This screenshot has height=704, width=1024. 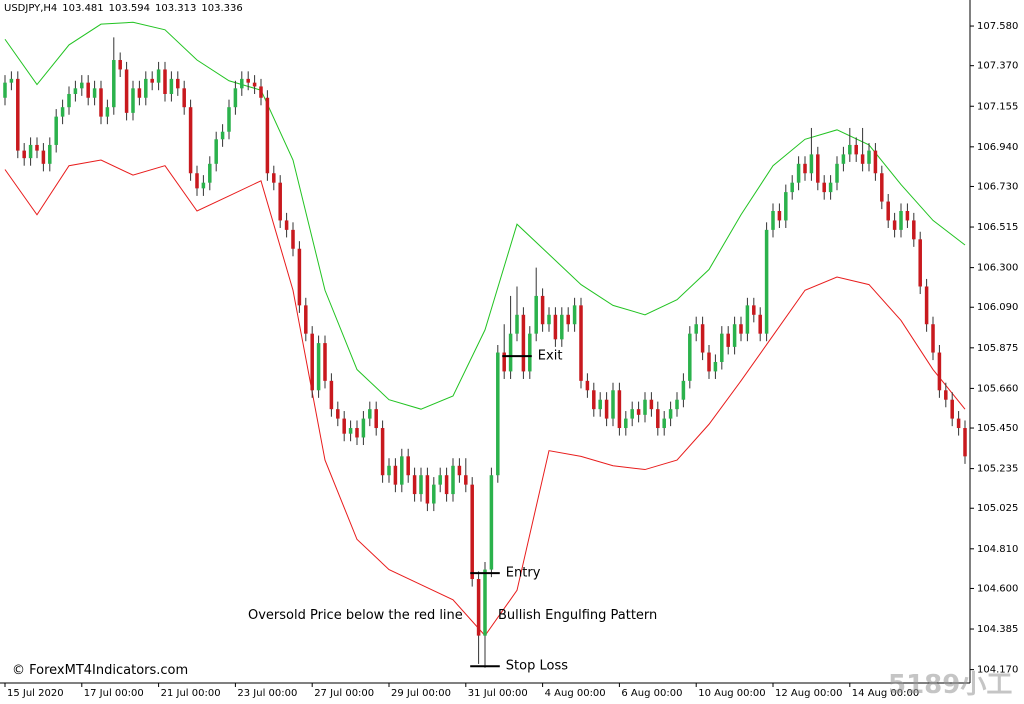 I want to click on y-tick-label: 104.810, so click(x=997, y=549).